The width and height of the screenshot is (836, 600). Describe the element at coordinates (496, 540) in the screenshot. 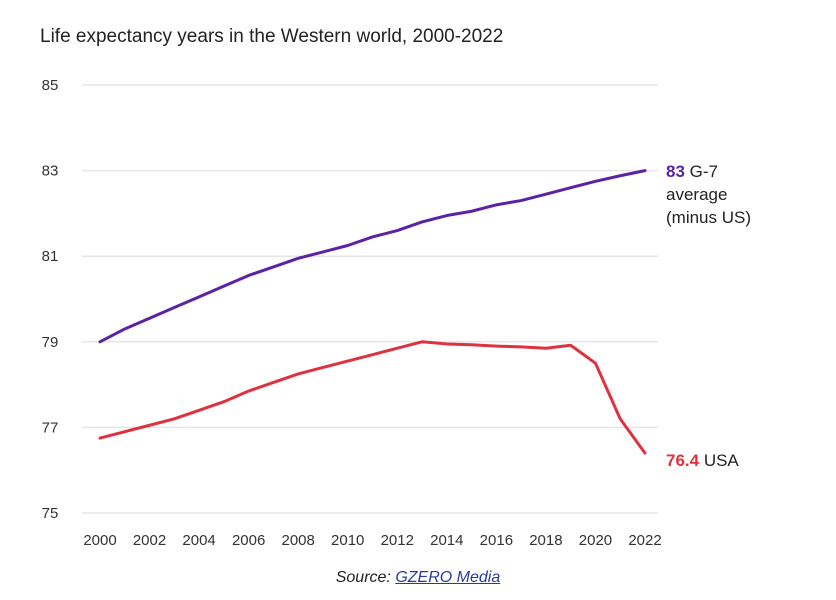

I see `x-tick-label: 2016` at that location.